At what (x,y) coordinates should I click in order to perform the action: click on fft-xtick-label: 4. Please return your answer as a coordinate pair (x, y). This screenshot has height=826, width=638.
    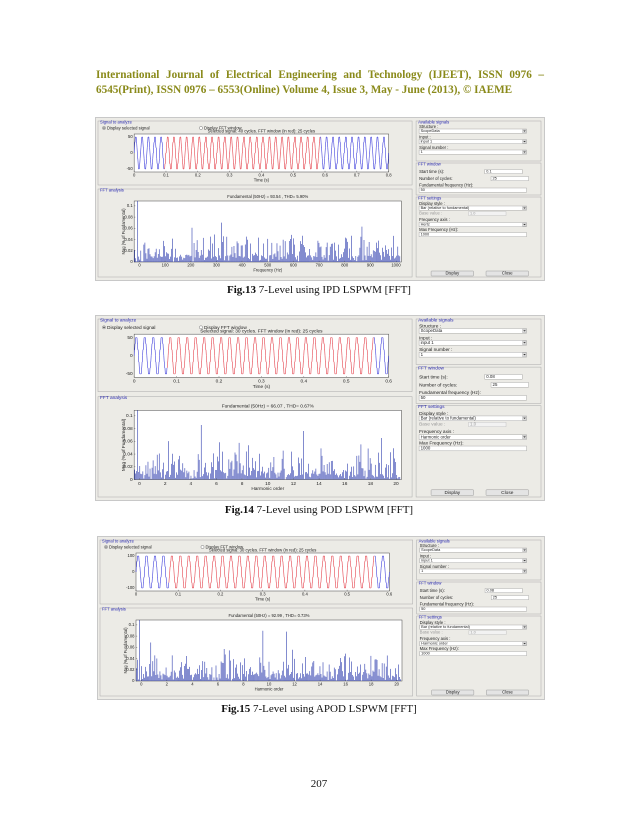
    Looking at the image, I should click on (190, 484).